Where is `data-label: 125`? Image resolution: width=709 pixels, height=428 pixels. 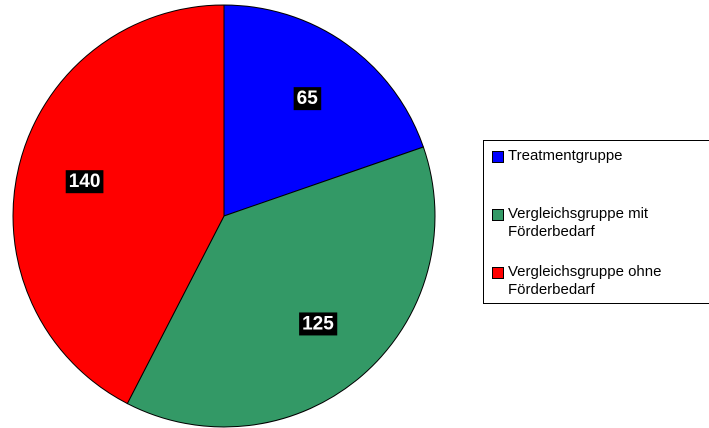
data-label: 125 is located at coordinates (318, 323).